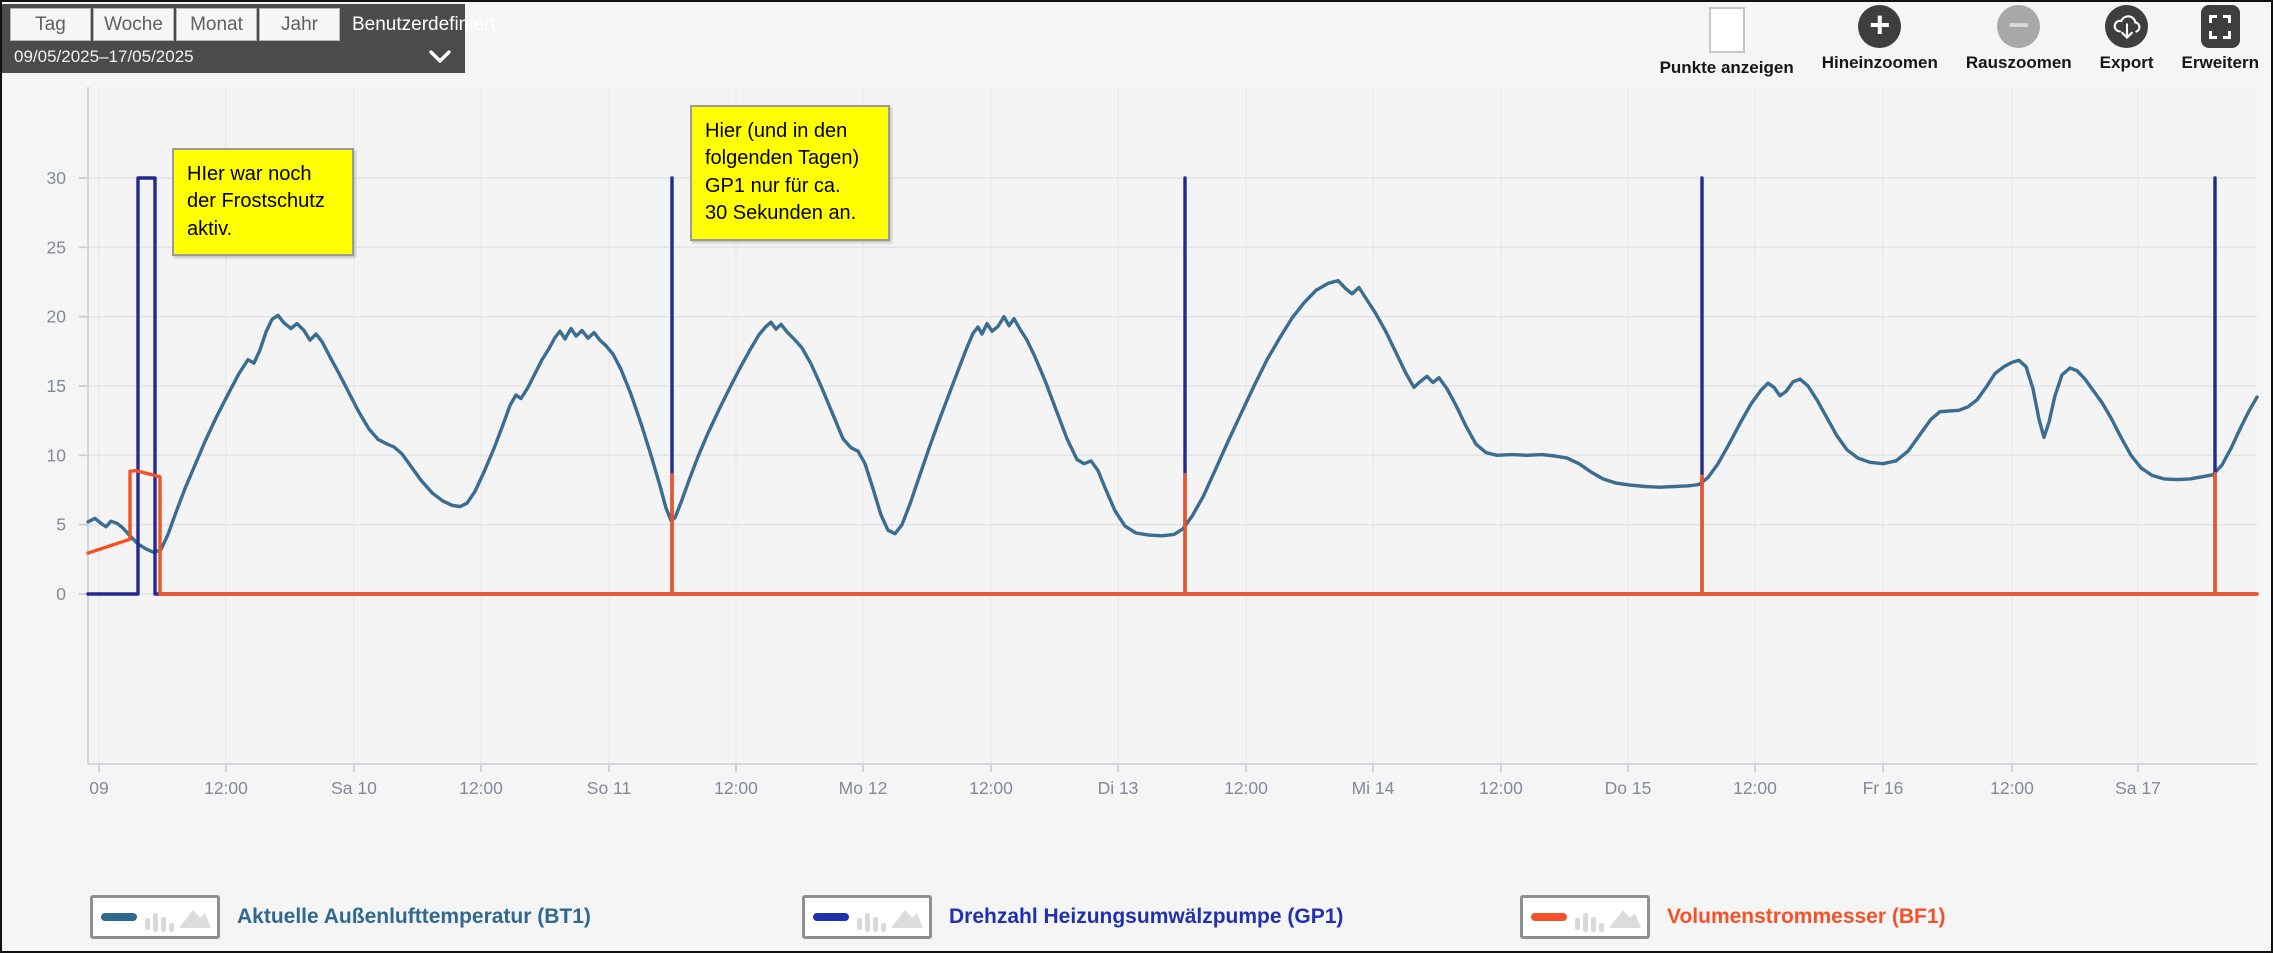 This screenshot has width=2273, height=953. I want to click on legend-label-bt1: Aktuelle Außenlufttemperatur (BT1), so click(414, 916).